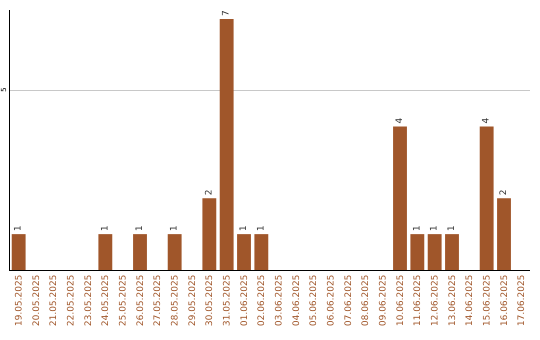  Describe the element at coordinates (193, 300) in the screenshot. I see `x-tick-label: 29.05.2025` at that location.